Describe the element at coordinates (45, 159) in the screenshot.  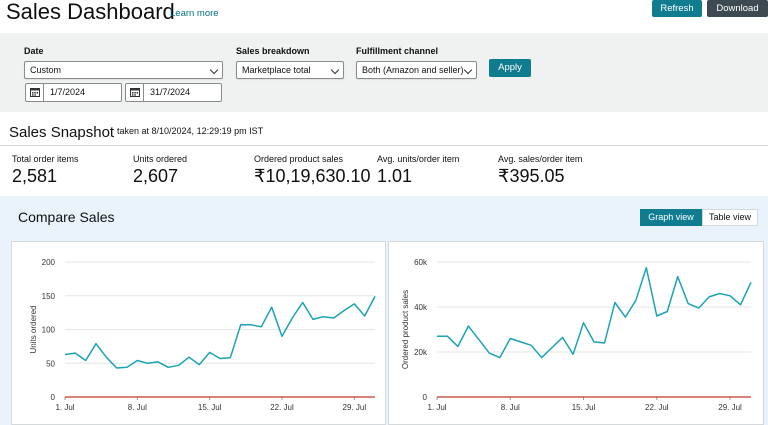
I see `metric-label: Total order items` at that location.